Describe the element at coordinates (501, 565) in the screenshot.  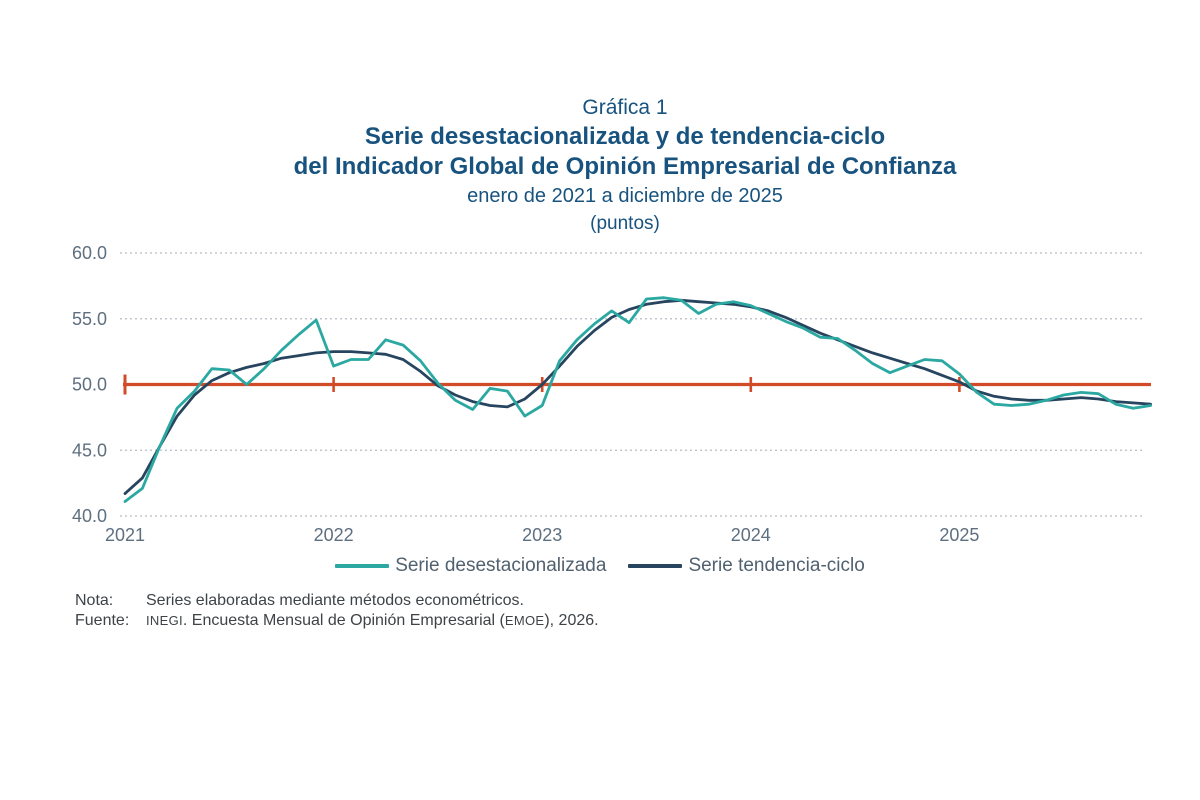
I see `legend-label-desestacionalizada: Serie desestacionalizada` at that location.